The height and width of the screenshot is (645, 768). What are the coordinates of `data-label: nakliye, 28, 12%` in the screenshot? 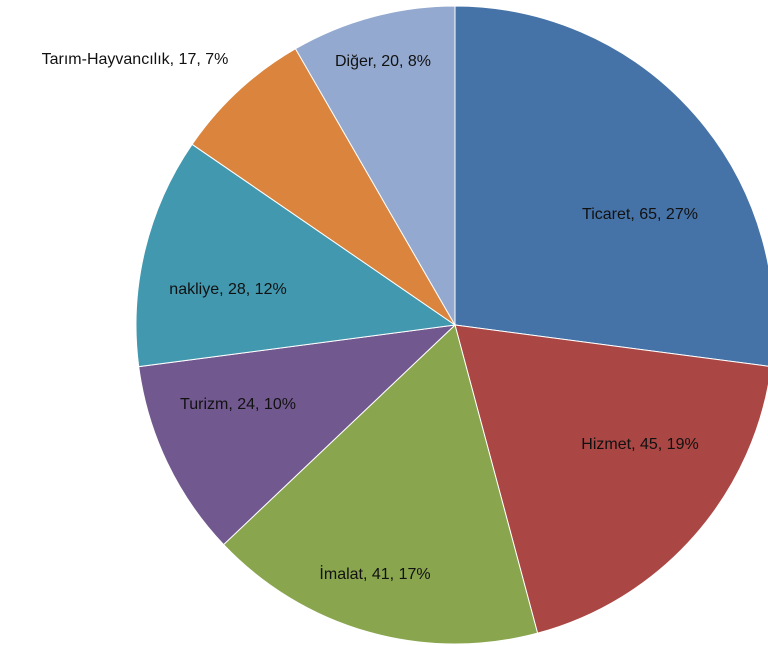 It's located at (228, 289).